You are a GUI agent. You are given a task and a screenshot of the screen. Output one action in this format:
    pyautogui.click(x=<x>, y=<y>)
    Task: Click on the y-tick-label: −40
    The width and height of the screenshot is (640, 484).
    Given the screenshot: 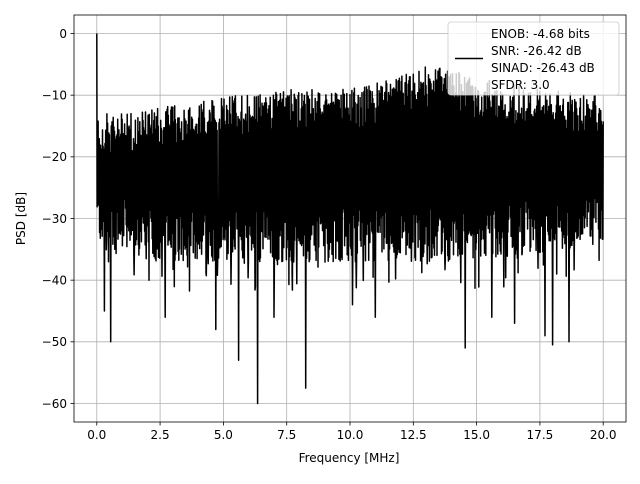 What is the action you would take?
    pyautogui.click(x=54, y=280)
    